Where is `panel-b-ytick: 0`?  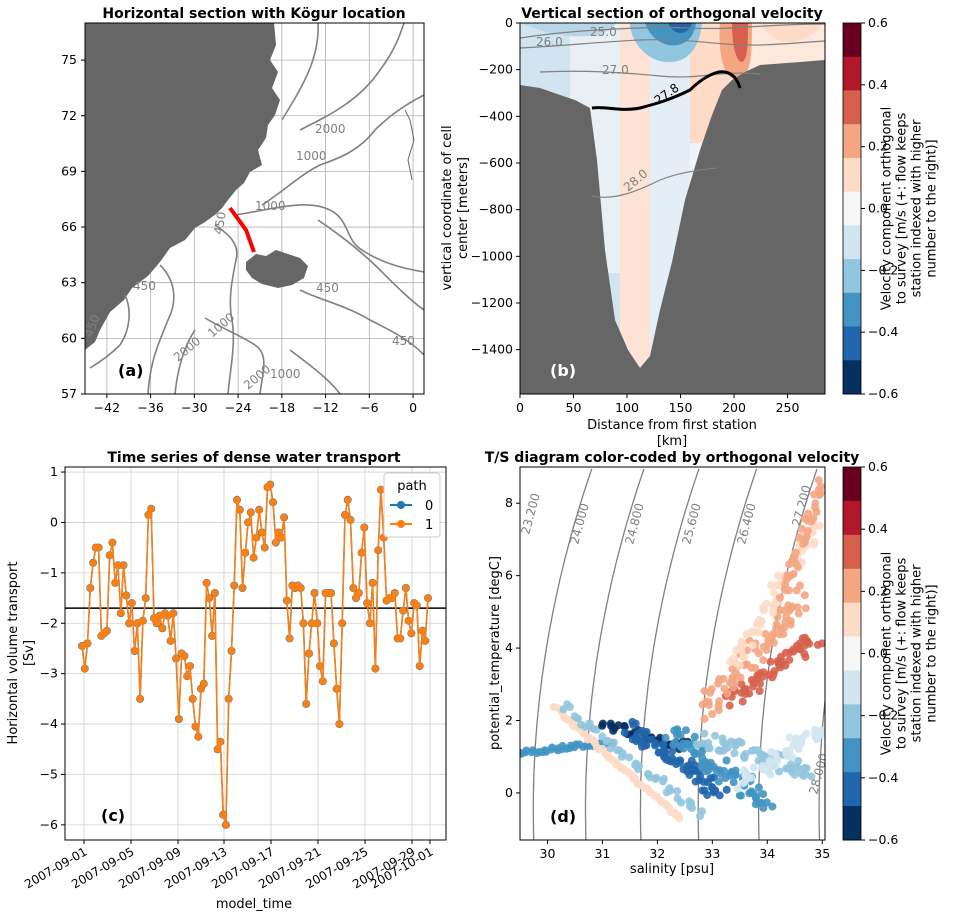
panel-b-ytick: 0 is located at coordinates (509, 22).